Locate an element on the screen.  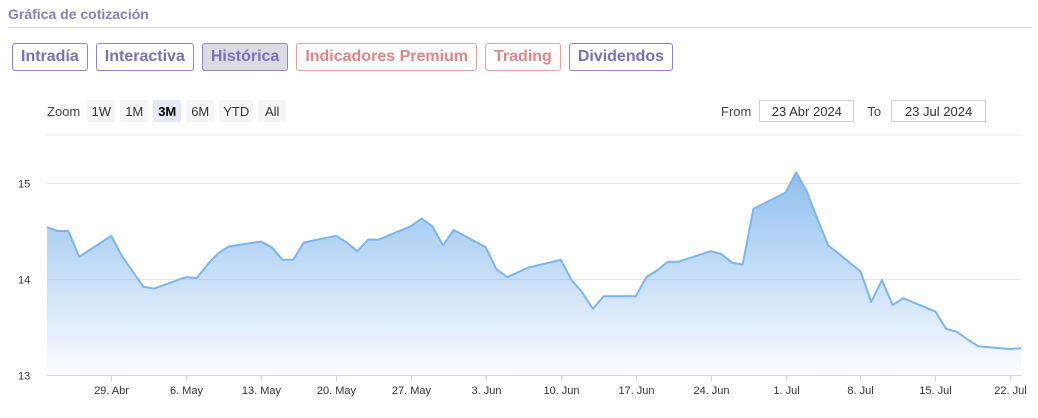
section-title: Gráfica de cotización is located at coordinates (78, 14).